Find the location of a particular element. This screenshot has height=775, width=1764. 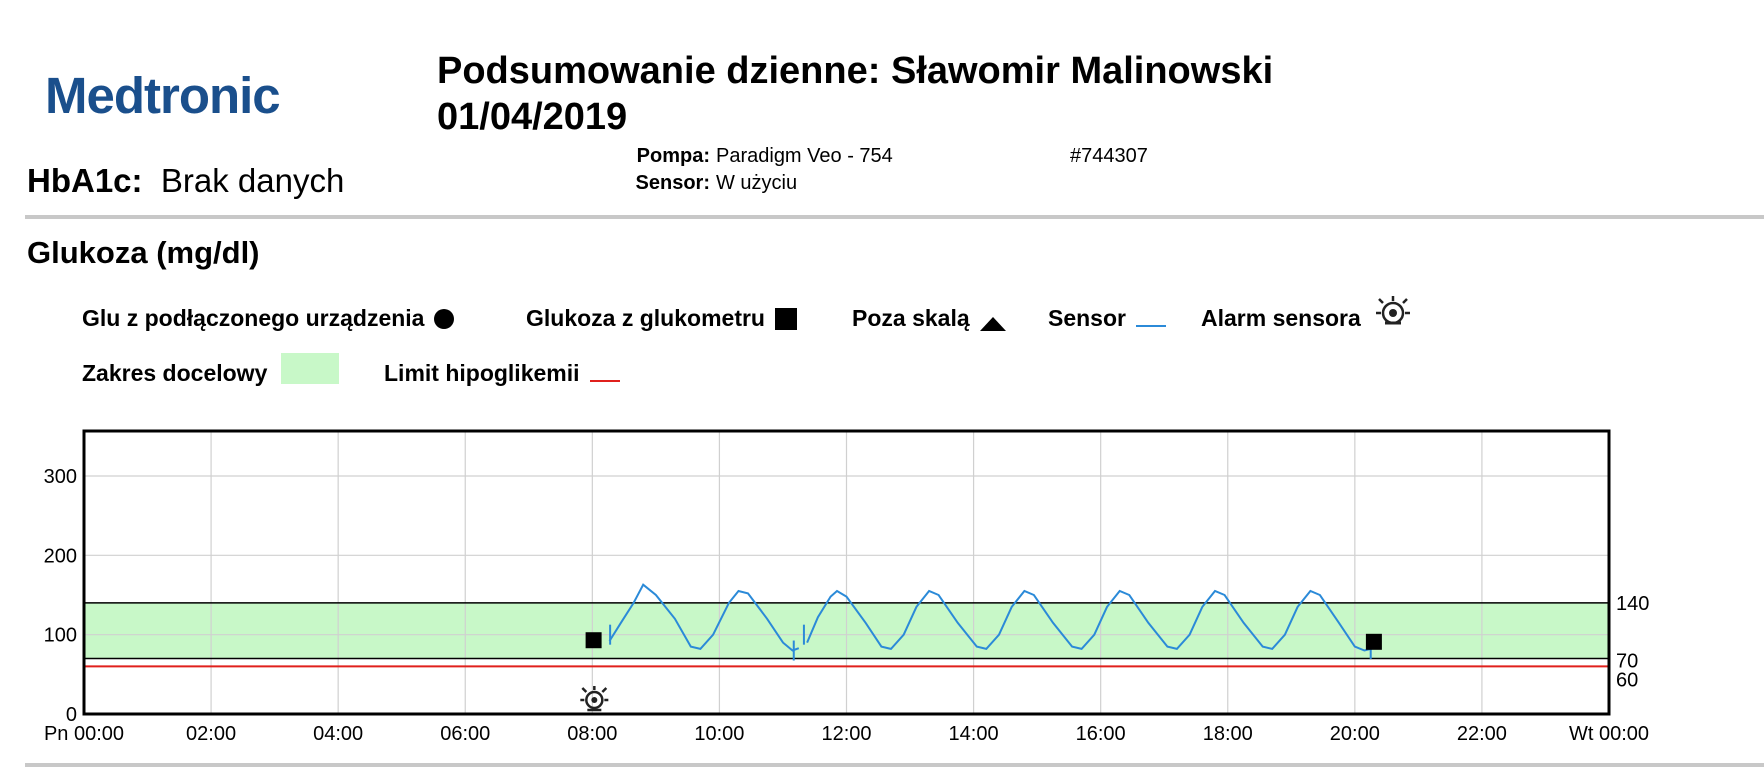

legend-meter: Glukoza z glukometru is located at coordinates (661, 318).